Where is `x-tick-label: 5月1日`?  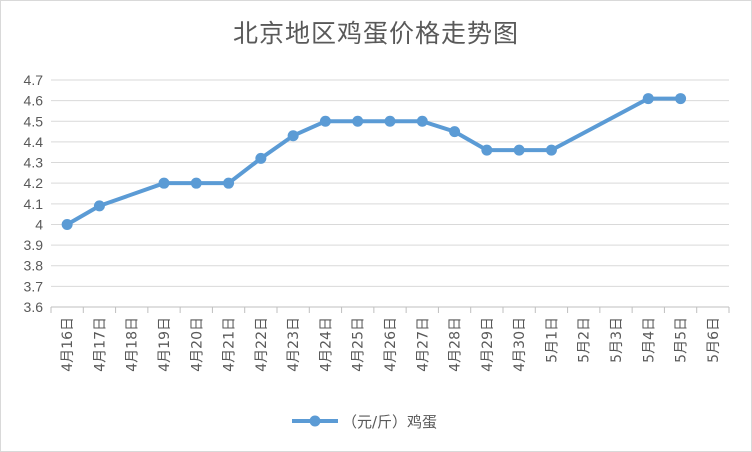
x-tick-label: 5月1日 is located at coordinates (552, 340).